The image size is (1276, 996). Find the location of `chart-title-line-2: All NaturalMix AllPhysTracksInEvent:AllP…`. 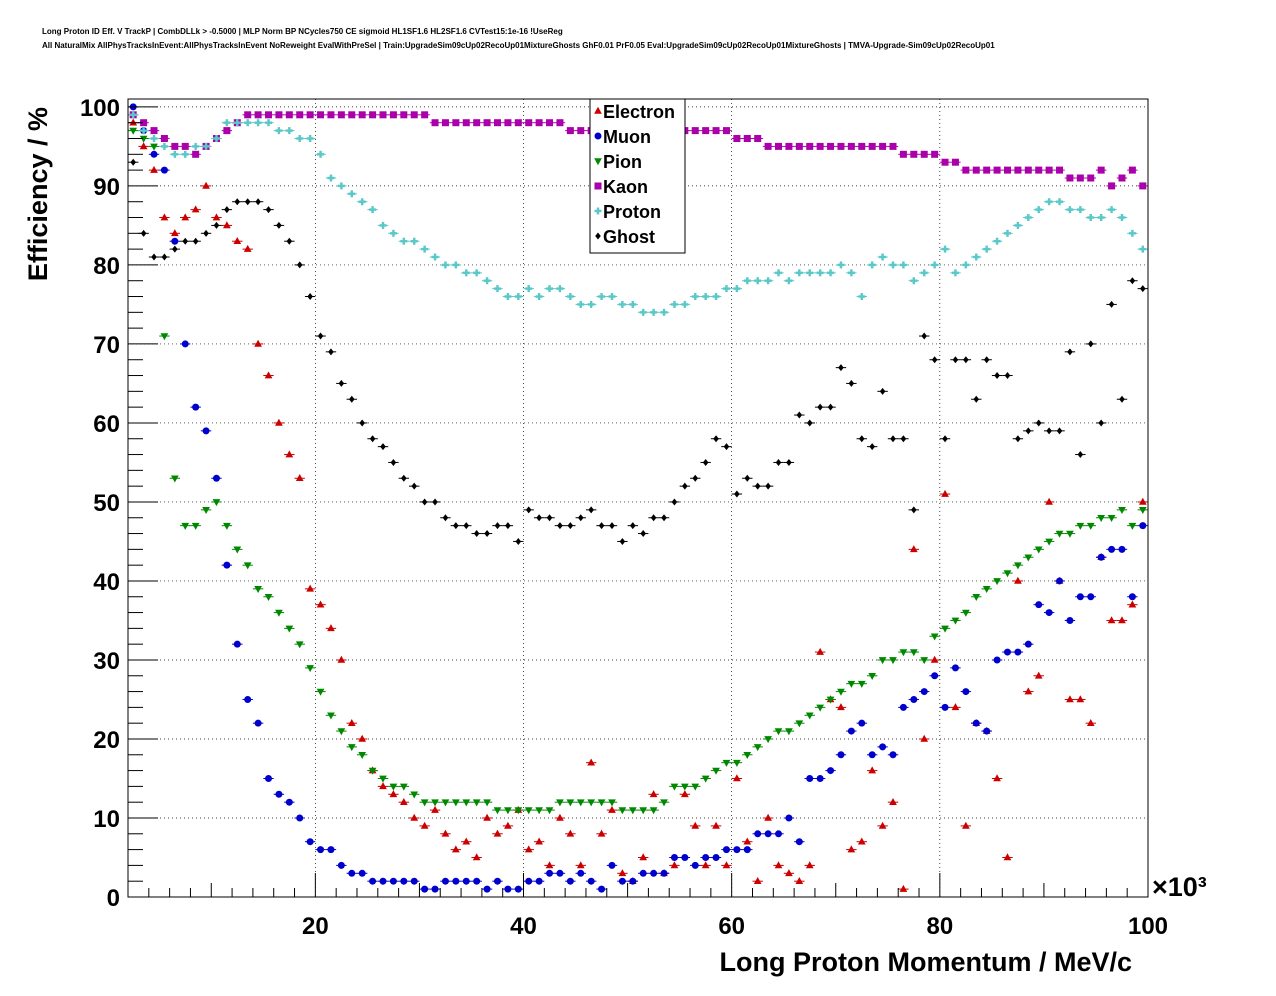

chart-title-line-2: All NaturalMix AllPhysTracksInEvent:AllP… is located at coordinates (518, 45).